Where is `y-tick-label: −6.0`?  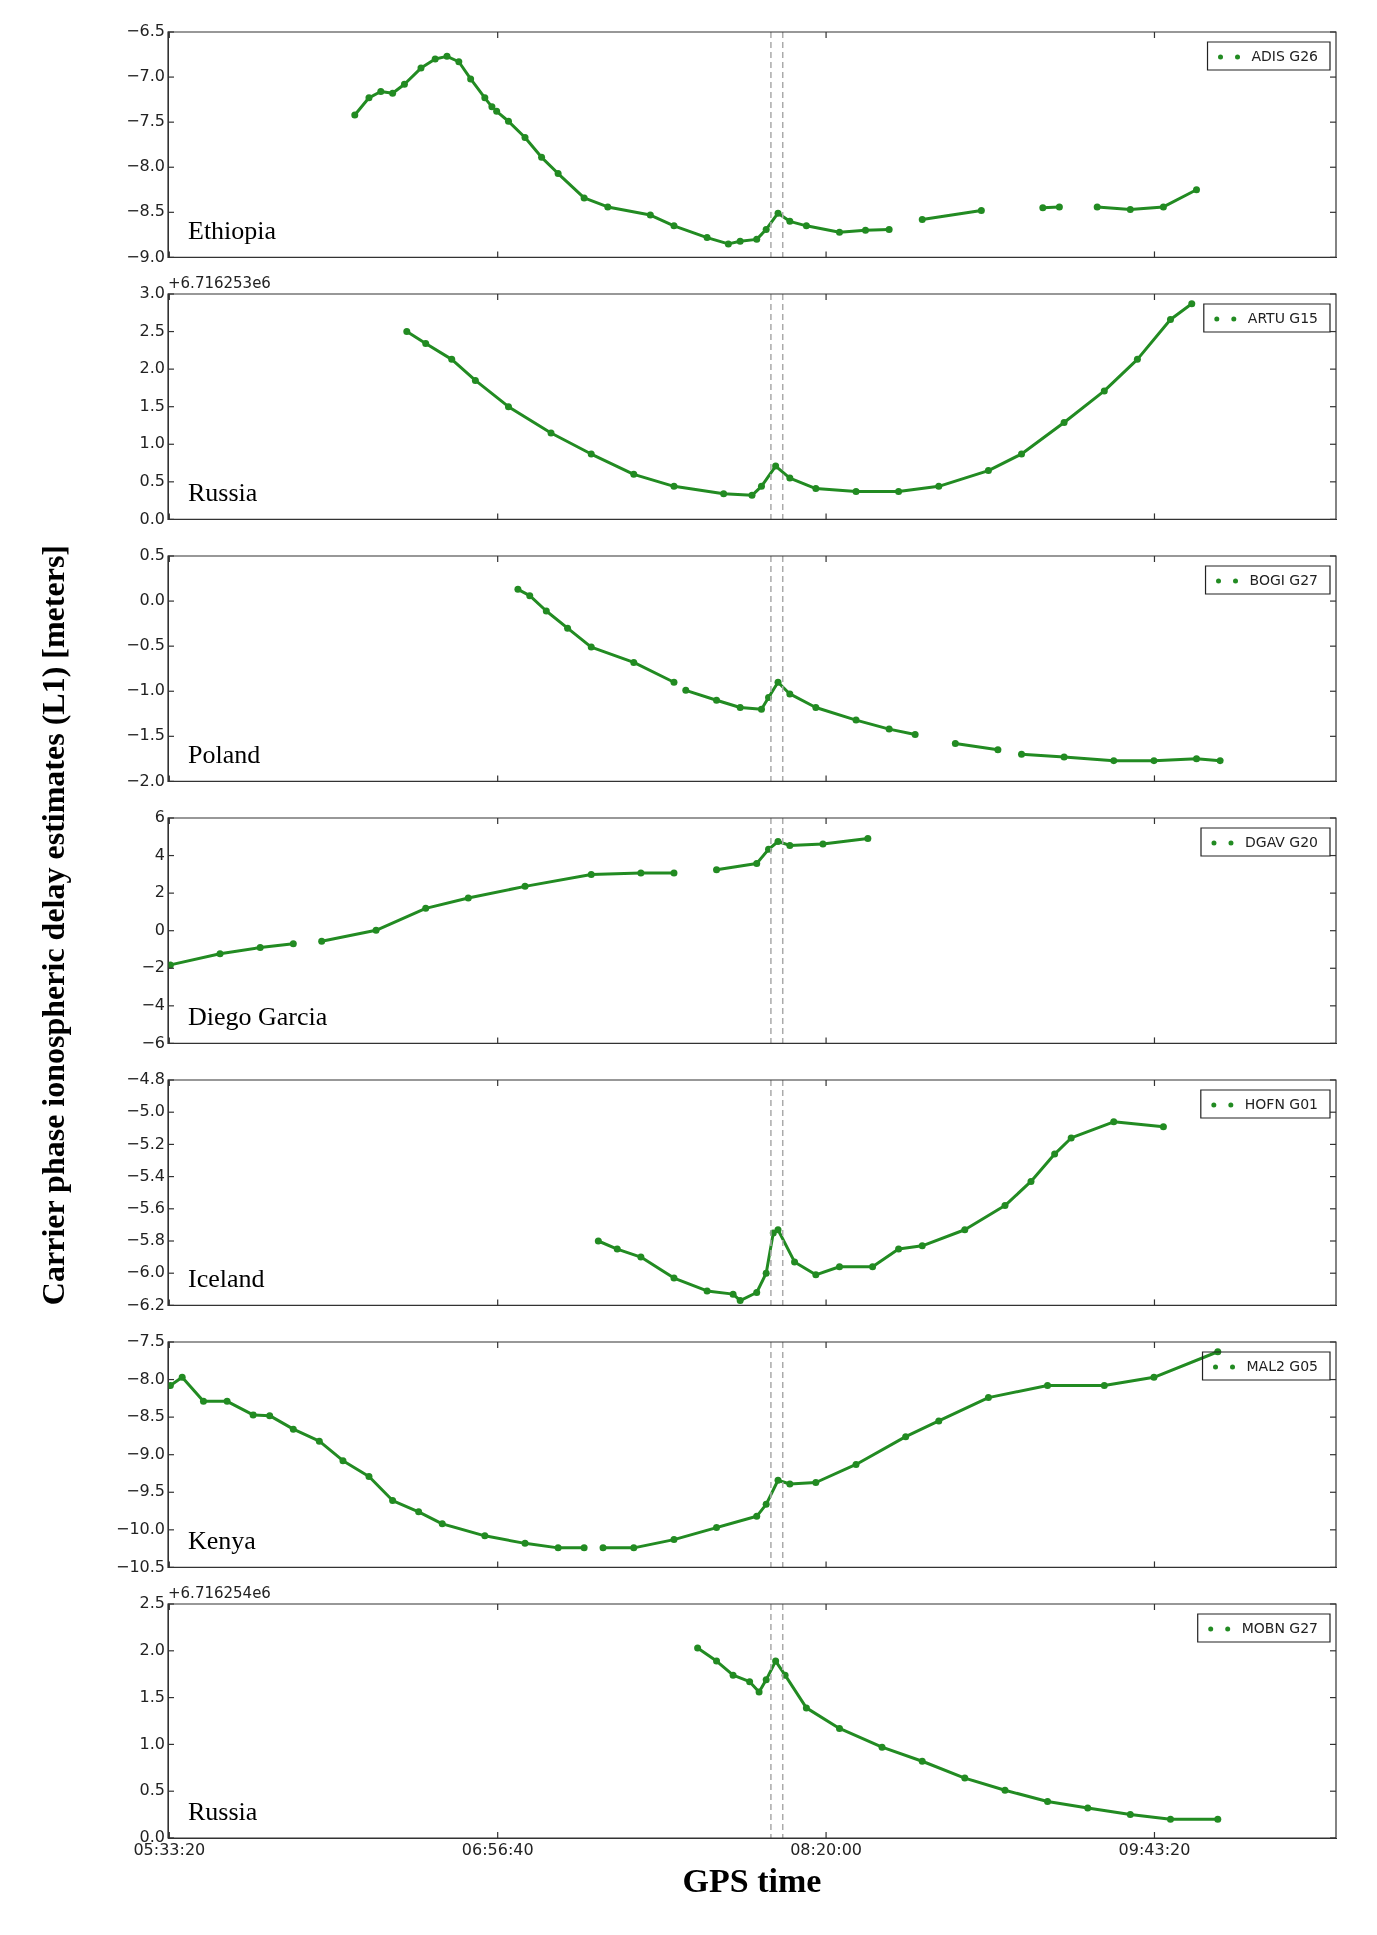
y-tick-label: −6.0 is located at coordinates (145, 1272).